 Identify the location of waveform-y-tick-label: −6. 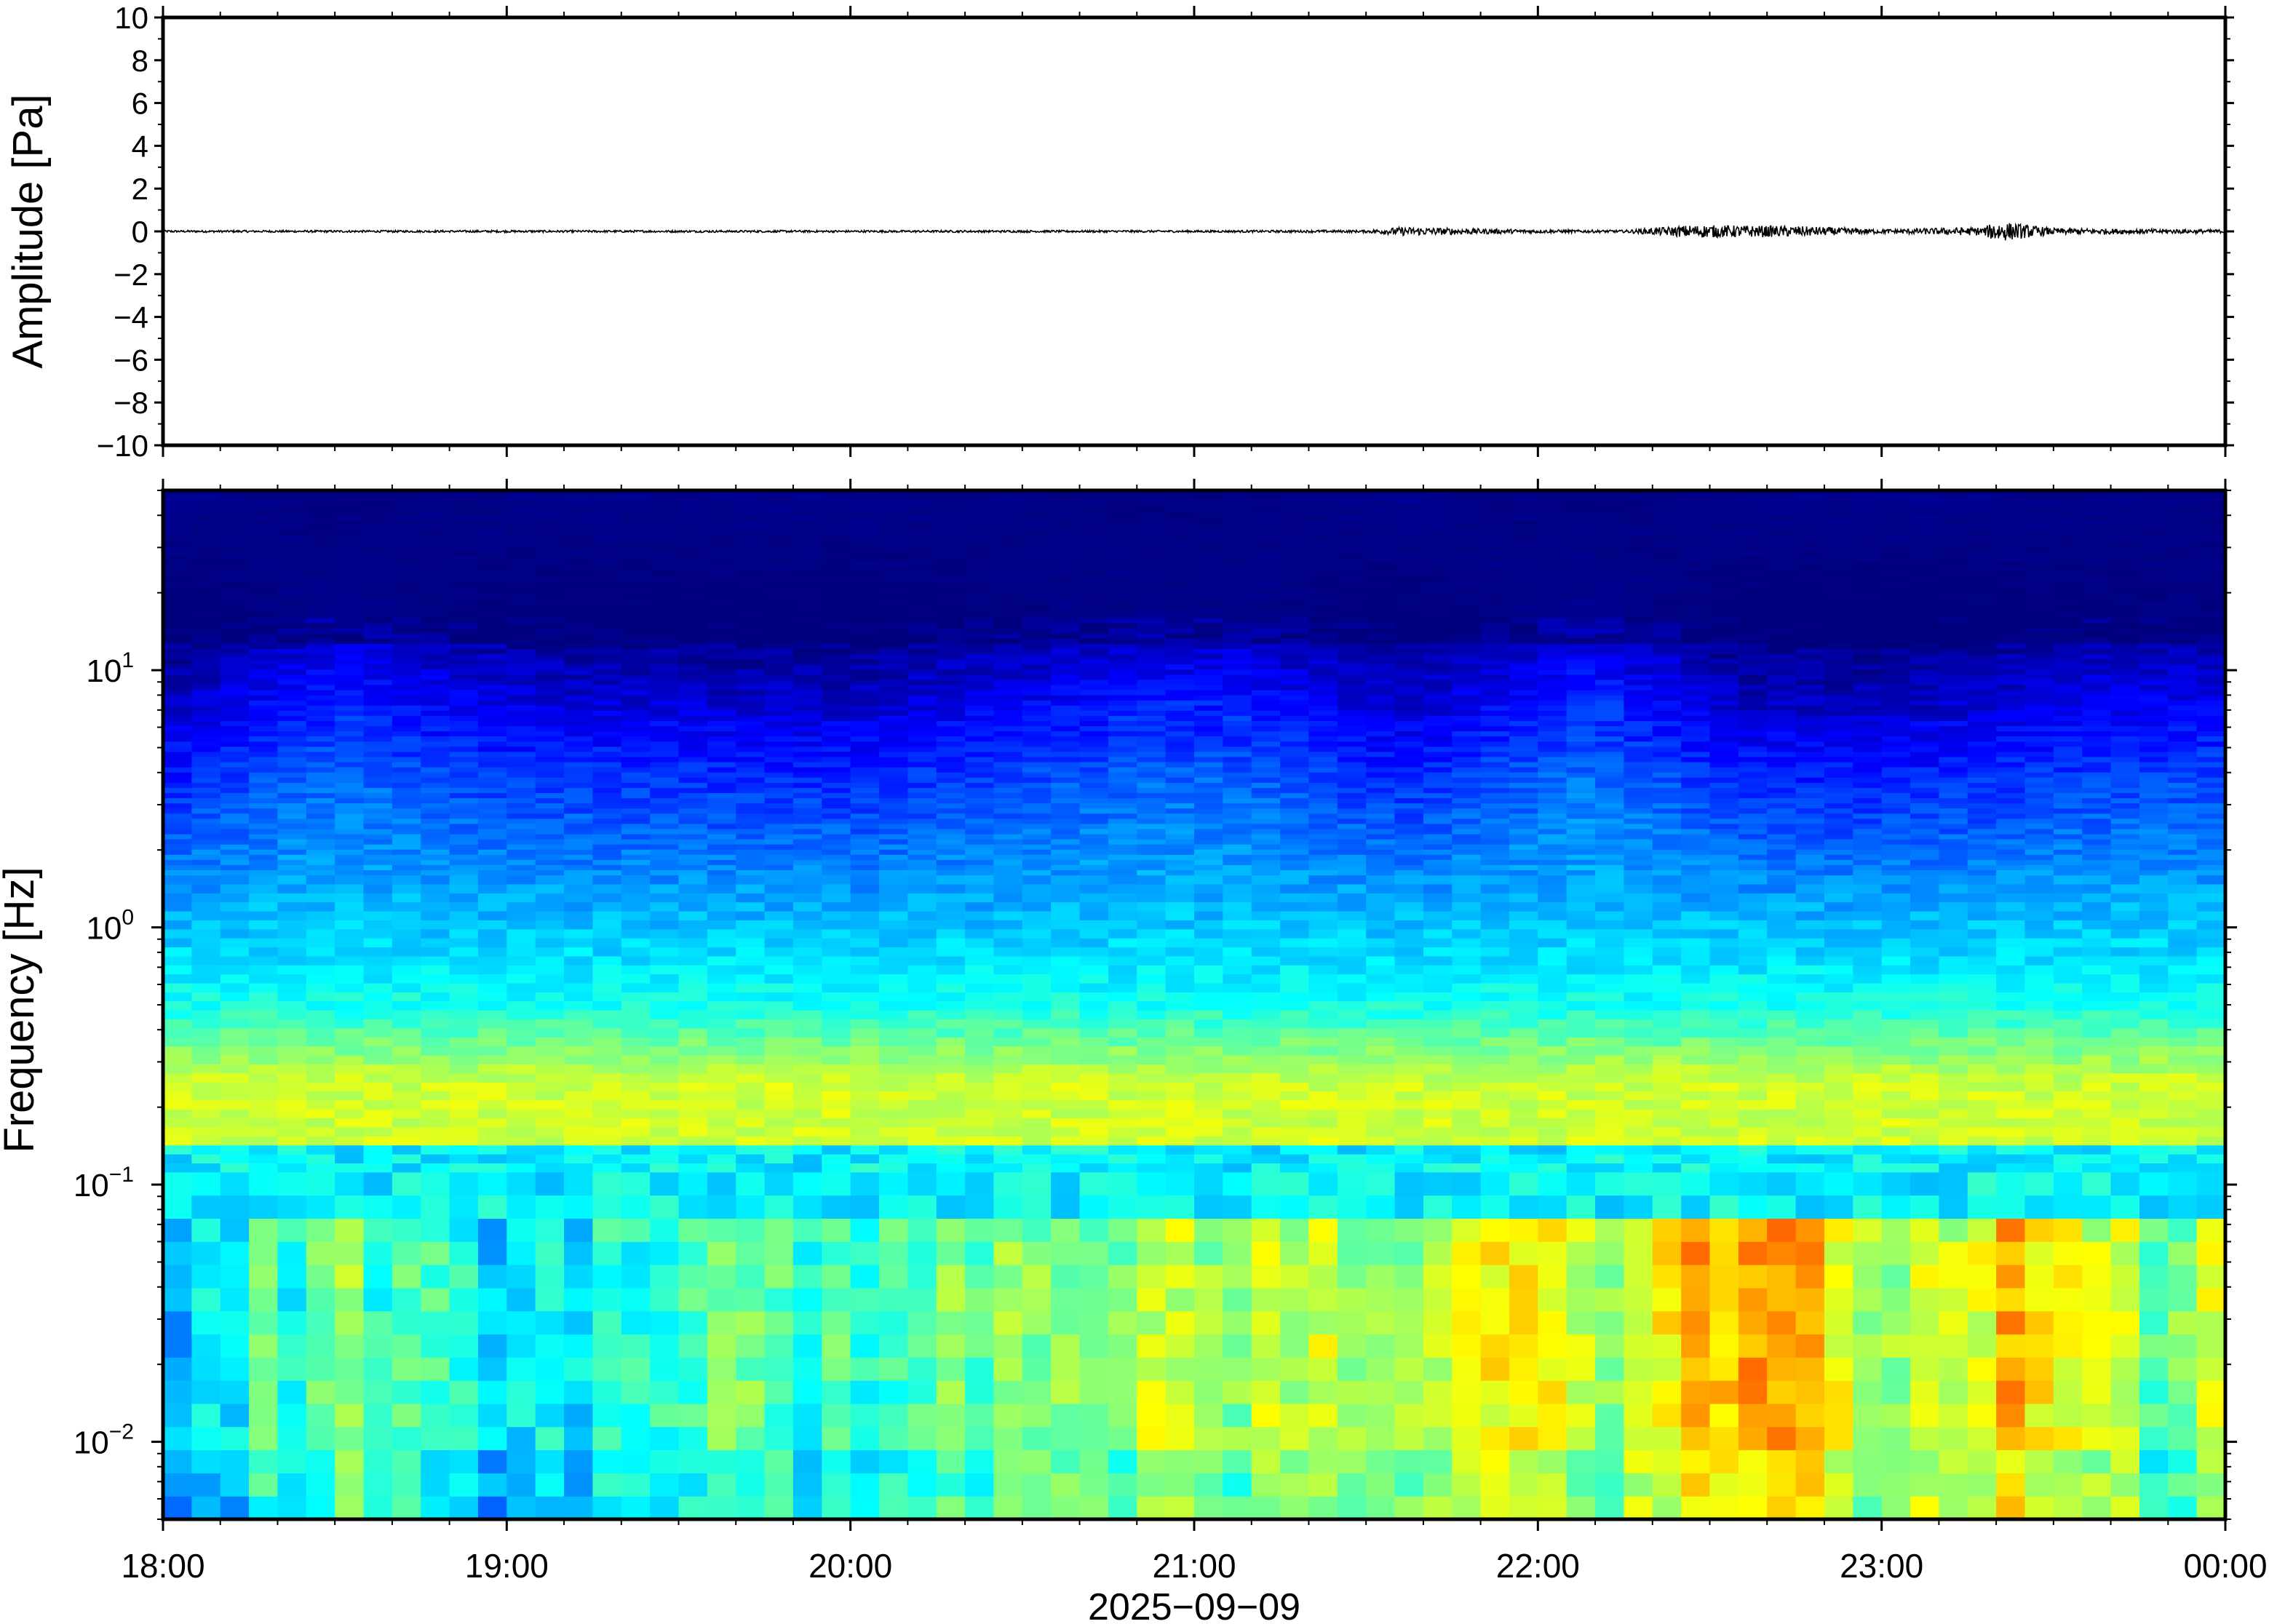
(131, 360).